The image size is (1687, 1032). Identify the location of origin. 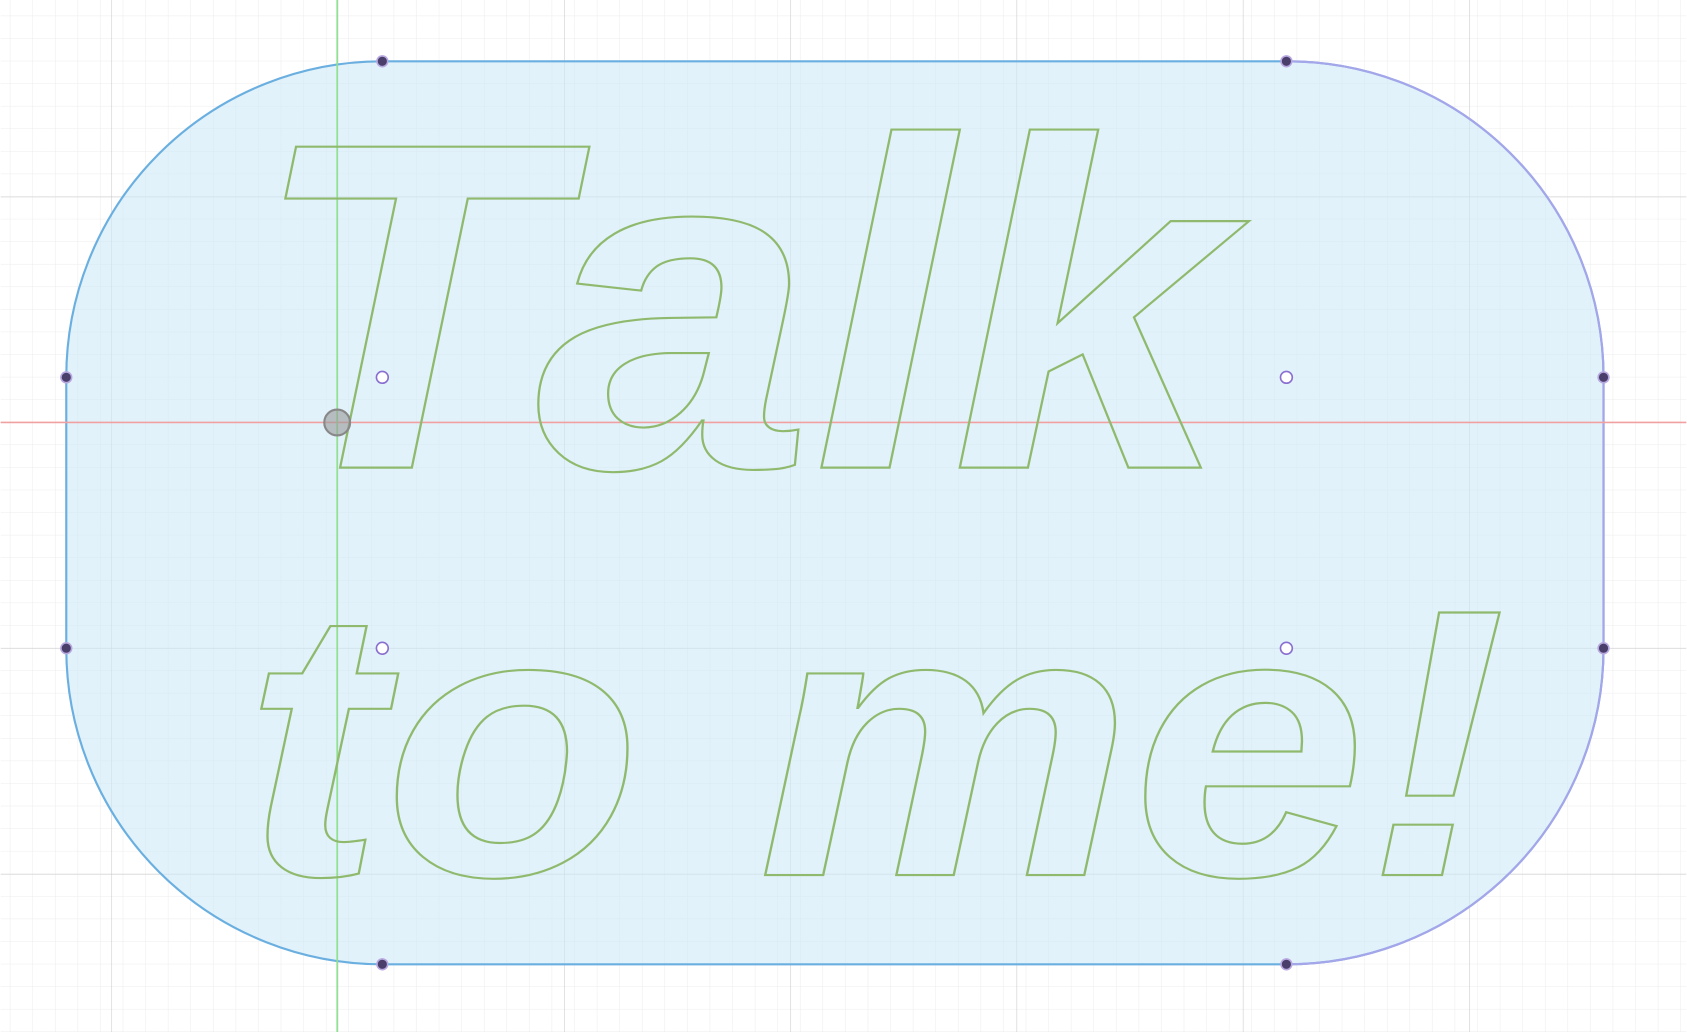
(337, 422).